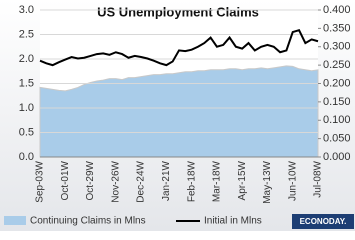 The image size is (355, 240). Describe the element at coordinates (40, 181) in the screenshot. I see `x-tick-label: Sep-03W` at that location.